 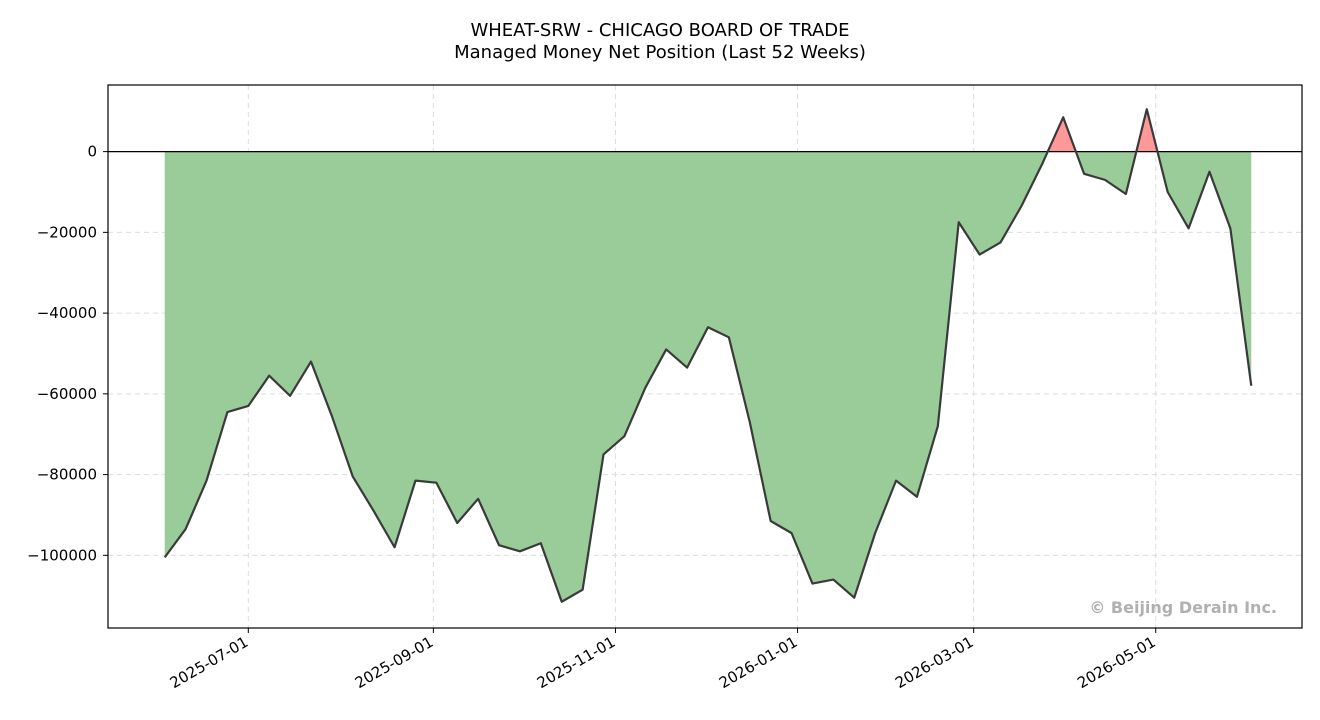 I want to click on x-tick-label: 2026-01-01, so click(x=758, y=662).